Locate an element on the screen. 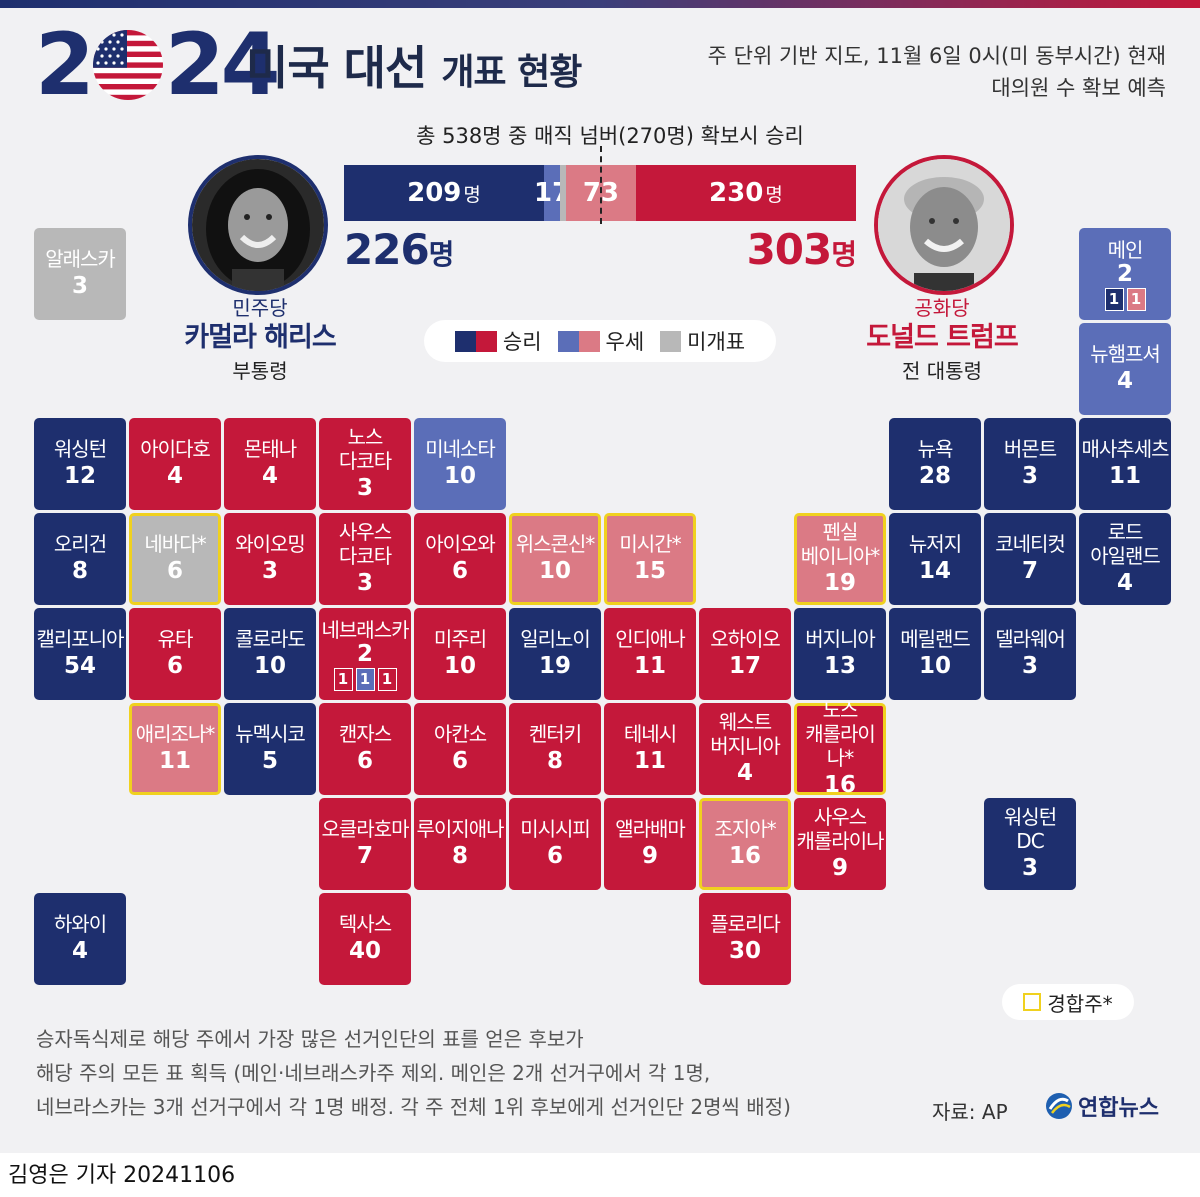  top-color-strip is located at coordinates (600, 4).